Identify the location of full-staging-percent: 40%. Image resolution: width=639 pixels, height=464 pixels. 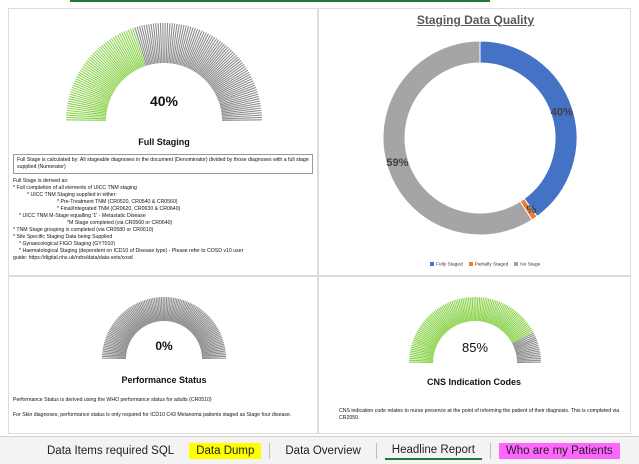
(164, 101).